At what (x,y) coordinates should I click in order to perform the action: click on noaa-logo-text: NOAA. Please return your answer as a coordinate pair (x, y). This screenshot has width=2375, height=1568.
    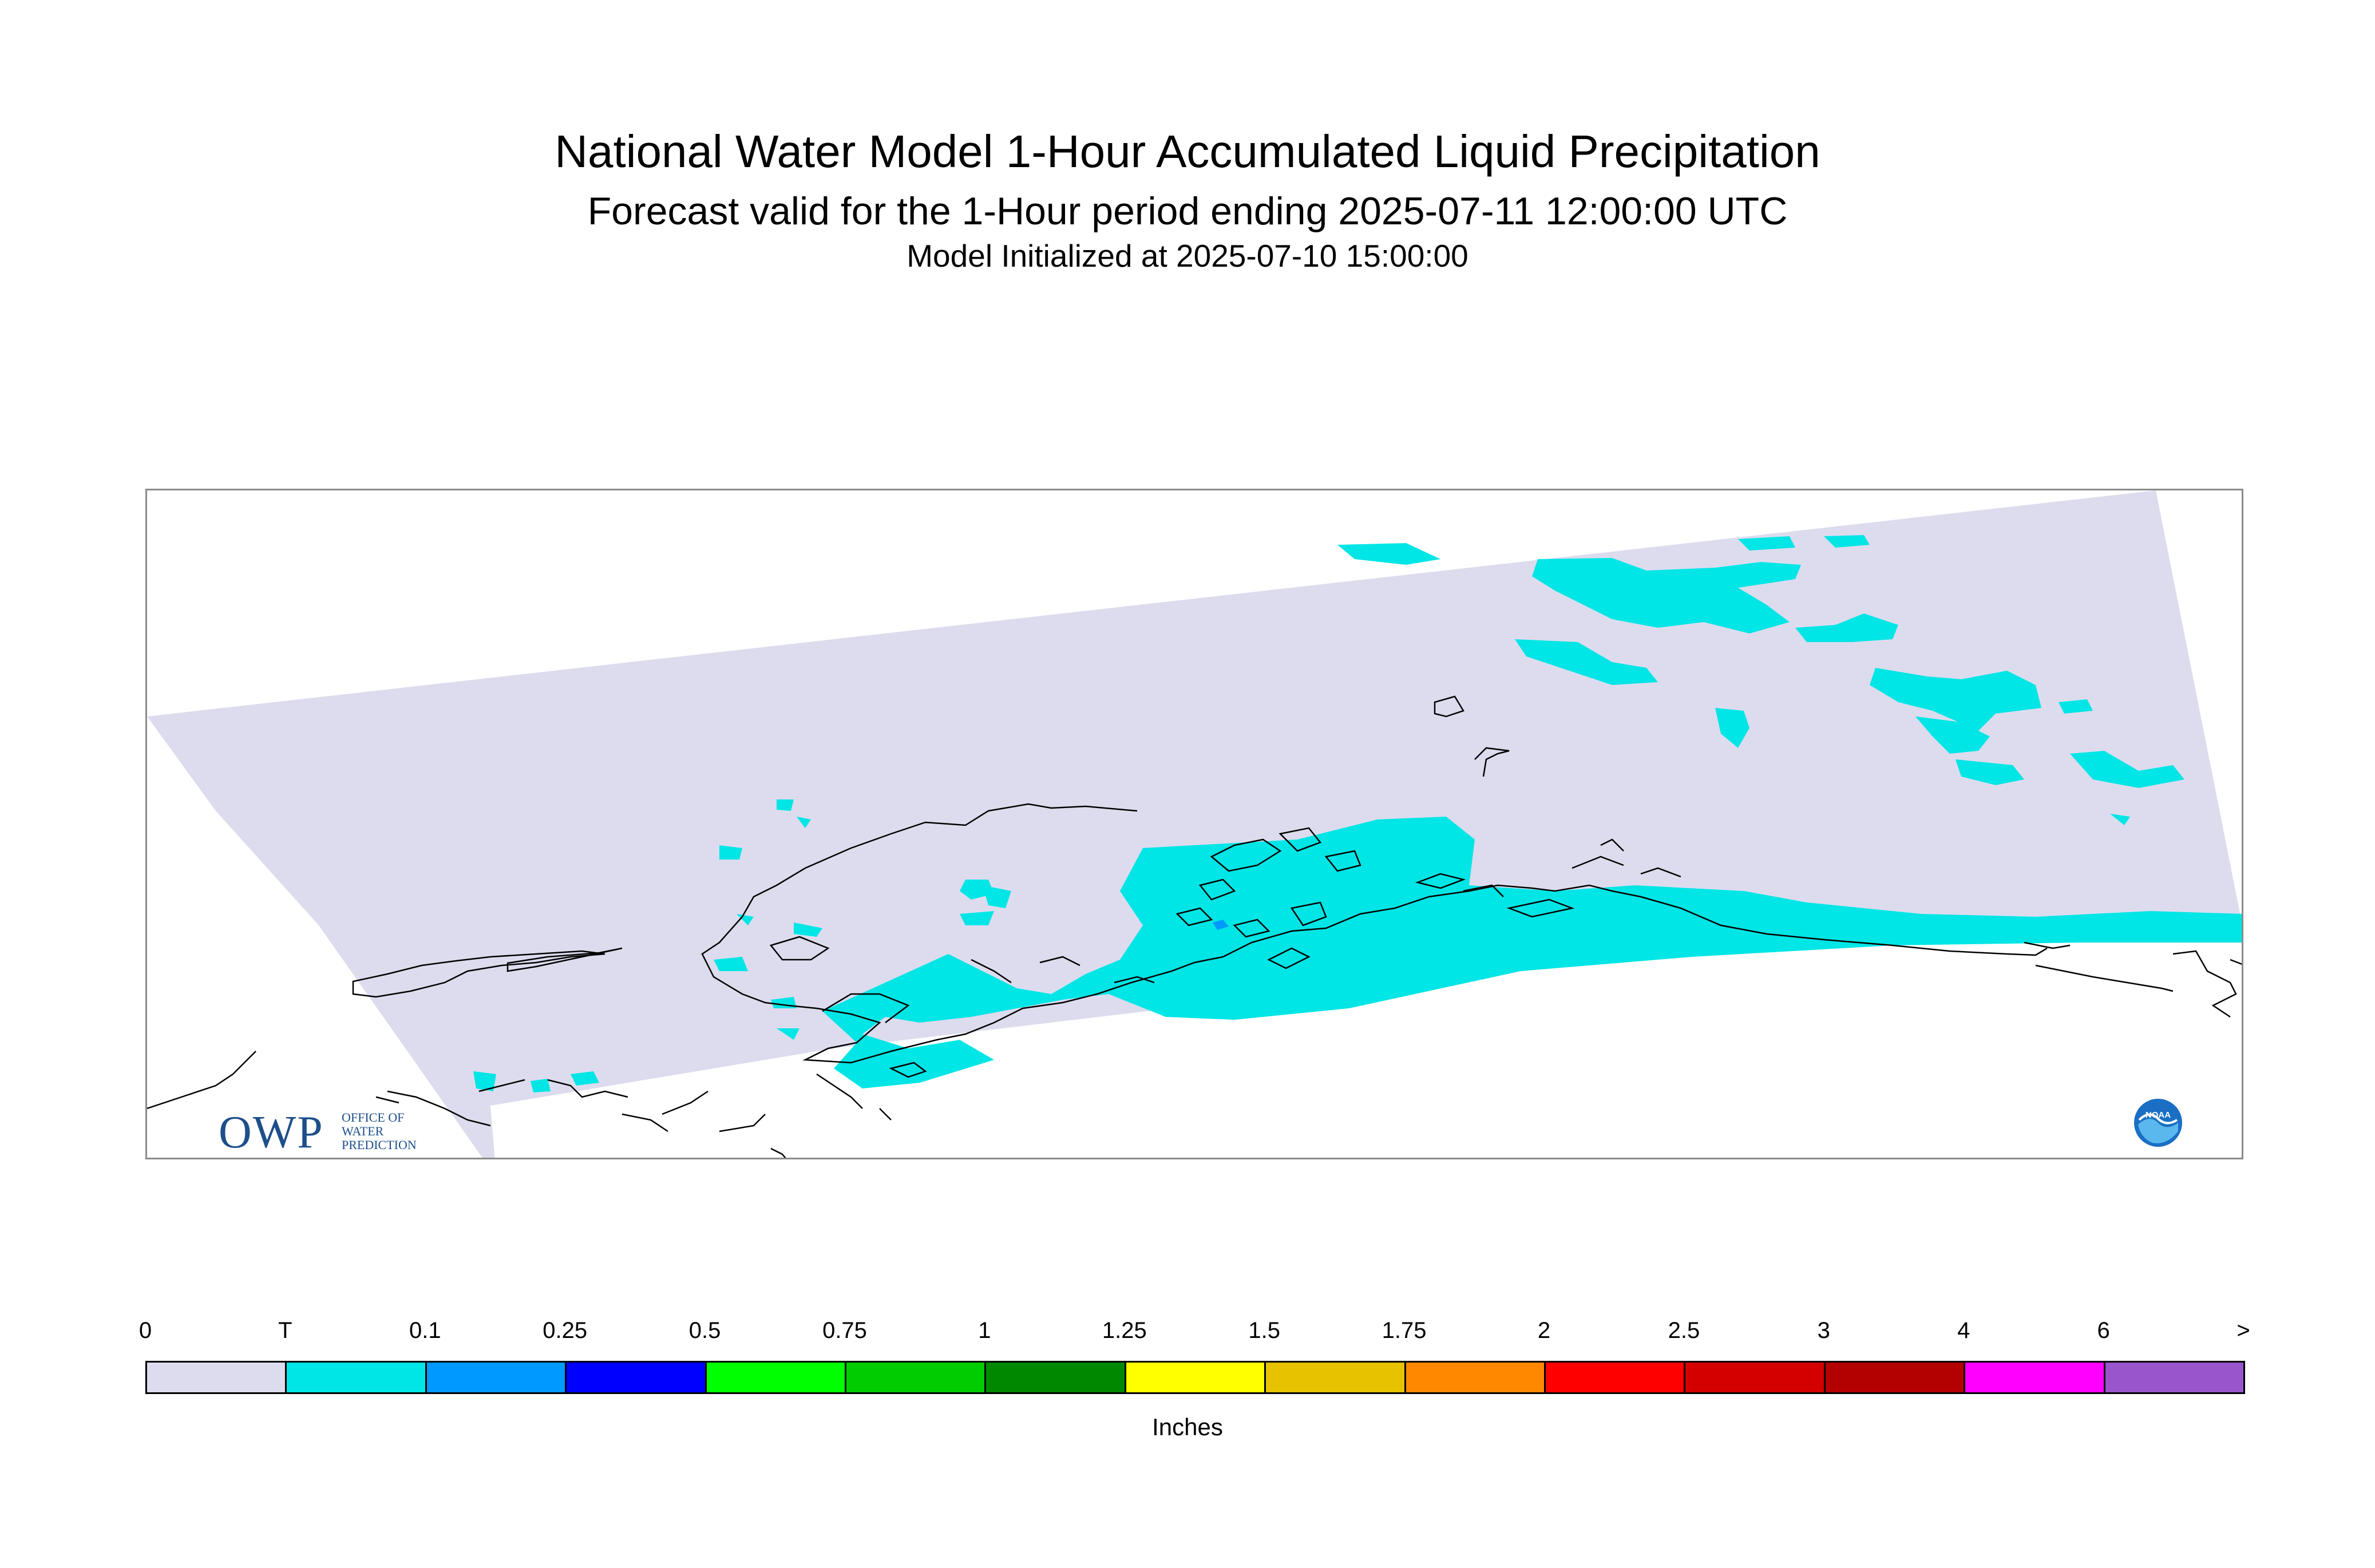
    Looking at the image, I should click on (2159, 1115).